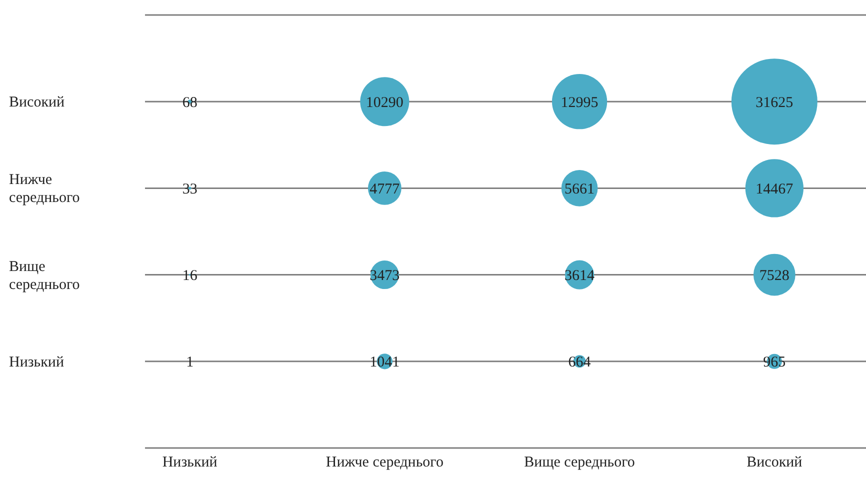 The image size is (866, 486). What do you see at coordinates (385, 362) in the screenshot?
I see `data-label: 1041` at bounding box center [385, 362].